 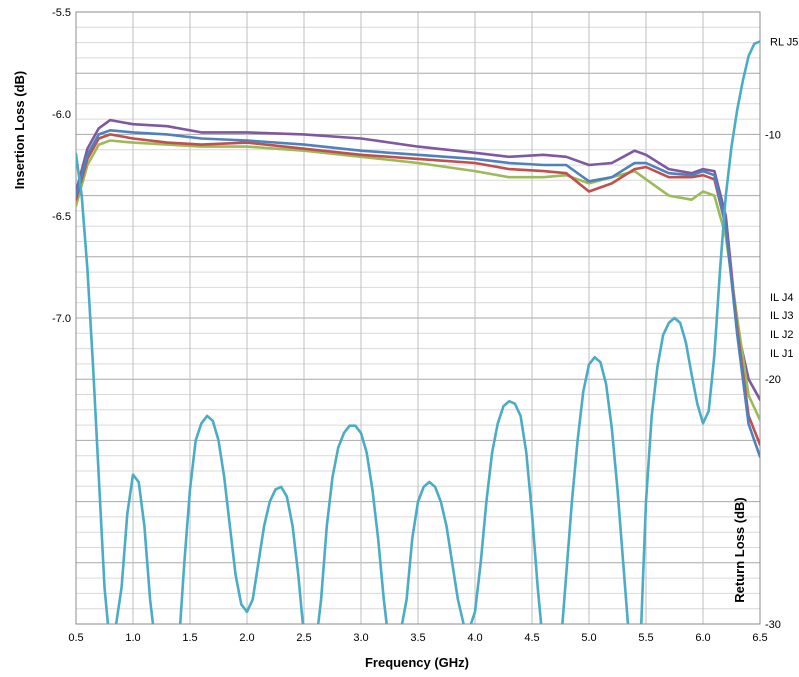 I want to click on series-labels: IL J4 IL J3 IL J2 IL J1 RL J5, so click(x=784, y=198).